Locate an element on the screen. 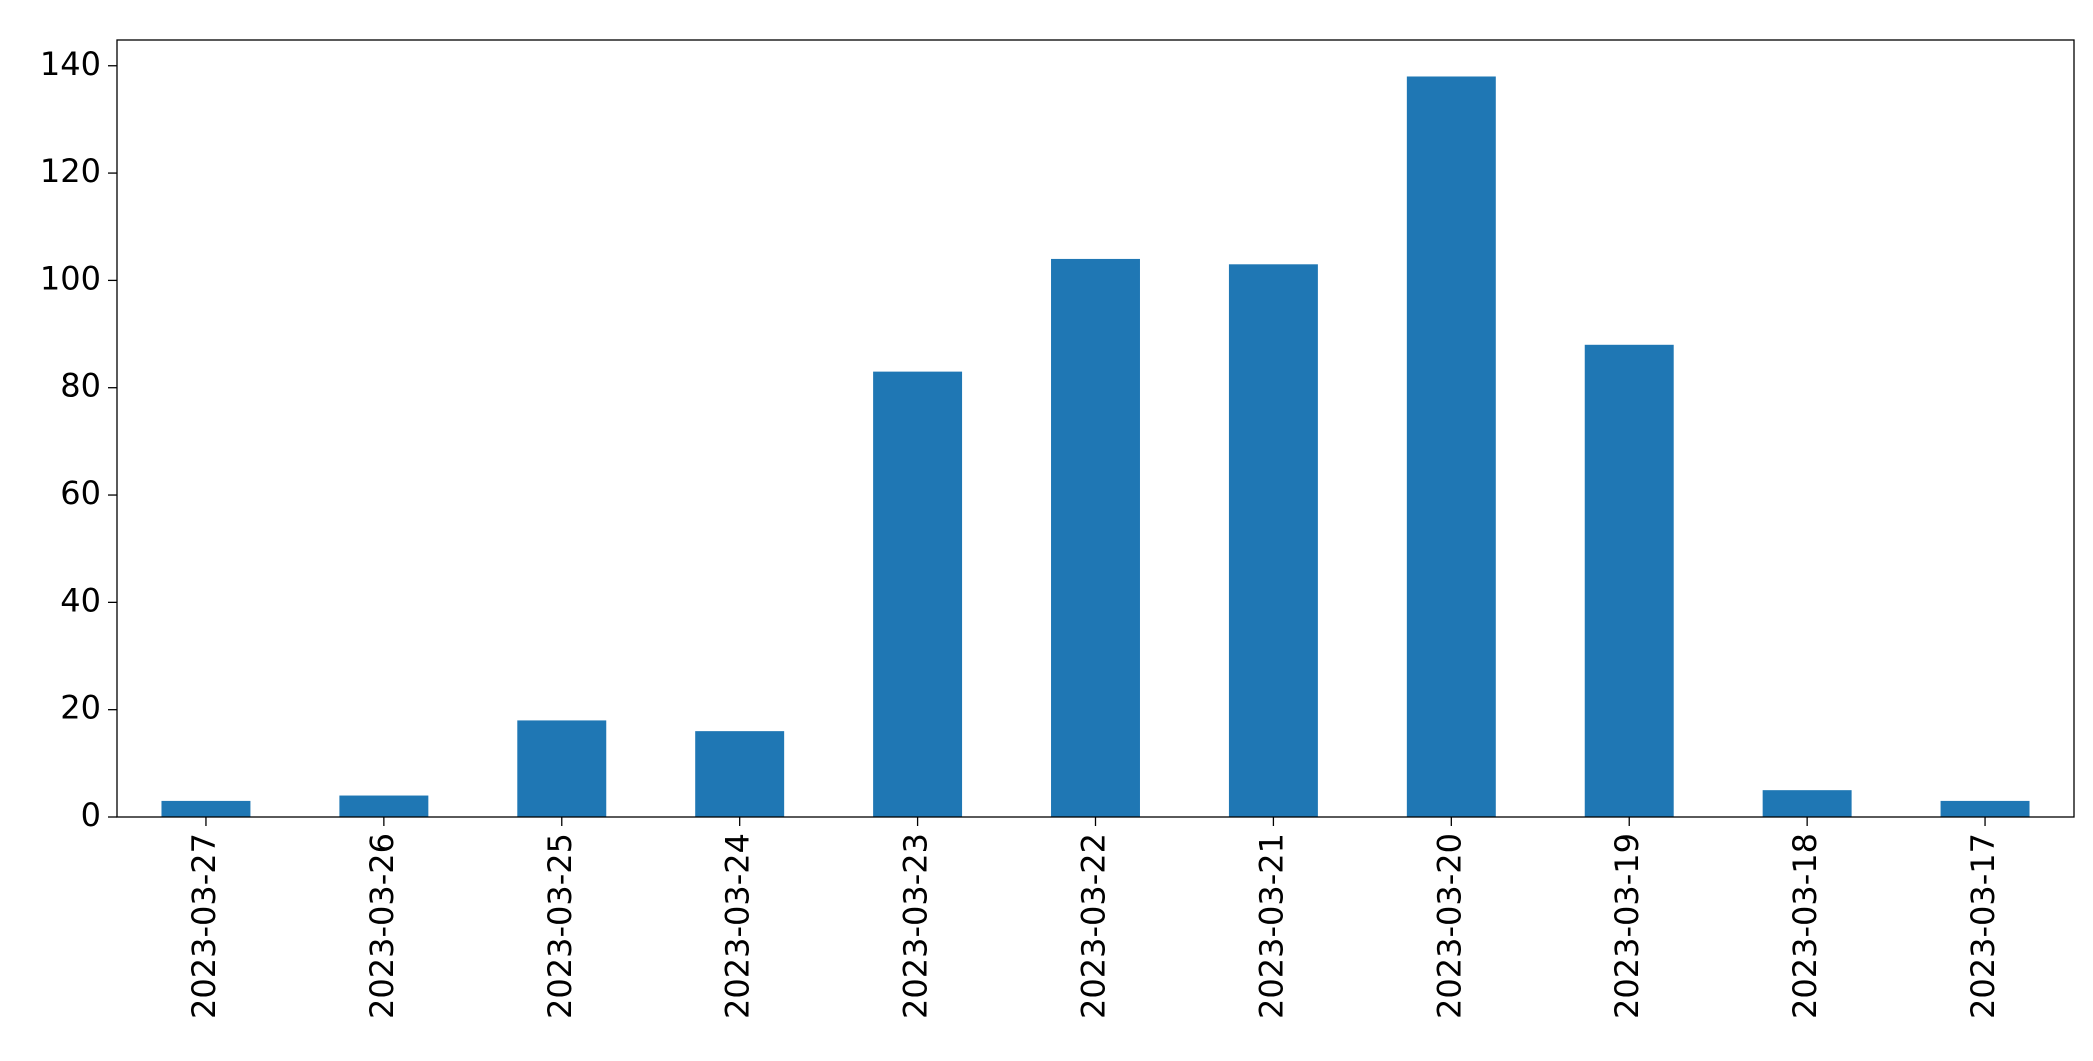 Image resolution: width=2093 pixels, height=1061 pixels. x-tick-label: 2023-03-17 is located at coordinates (1983, 926).